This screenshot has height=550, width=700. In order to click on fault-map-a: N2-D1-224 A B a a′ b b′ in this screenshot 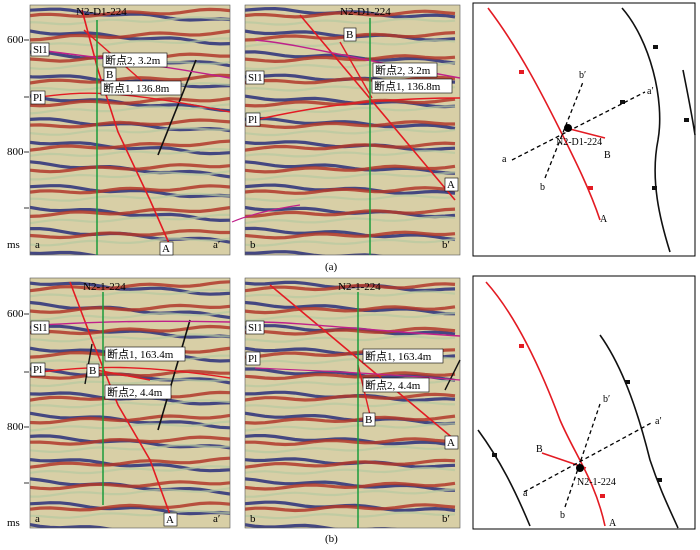, I will do `click(584, 129)`.